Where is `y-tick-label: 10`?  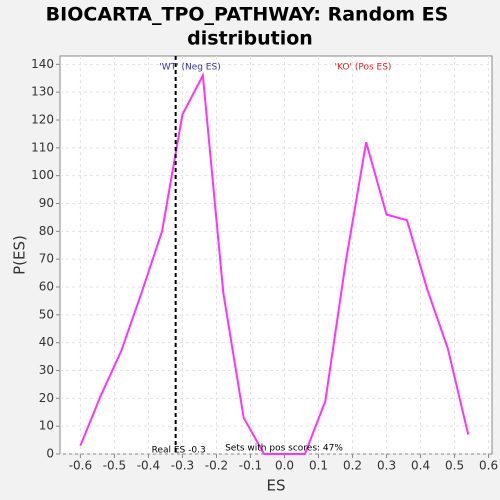 y-tick-label: 10 is located at coordinates (46, 426).